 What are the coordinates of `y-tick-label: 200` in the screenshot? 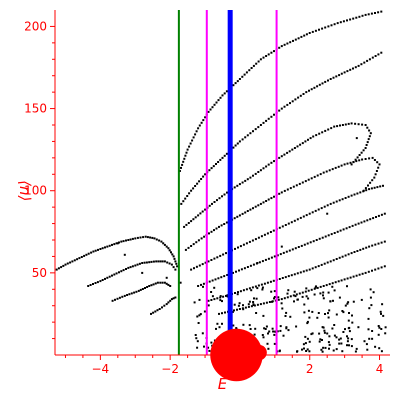 It's located at (35, 26).